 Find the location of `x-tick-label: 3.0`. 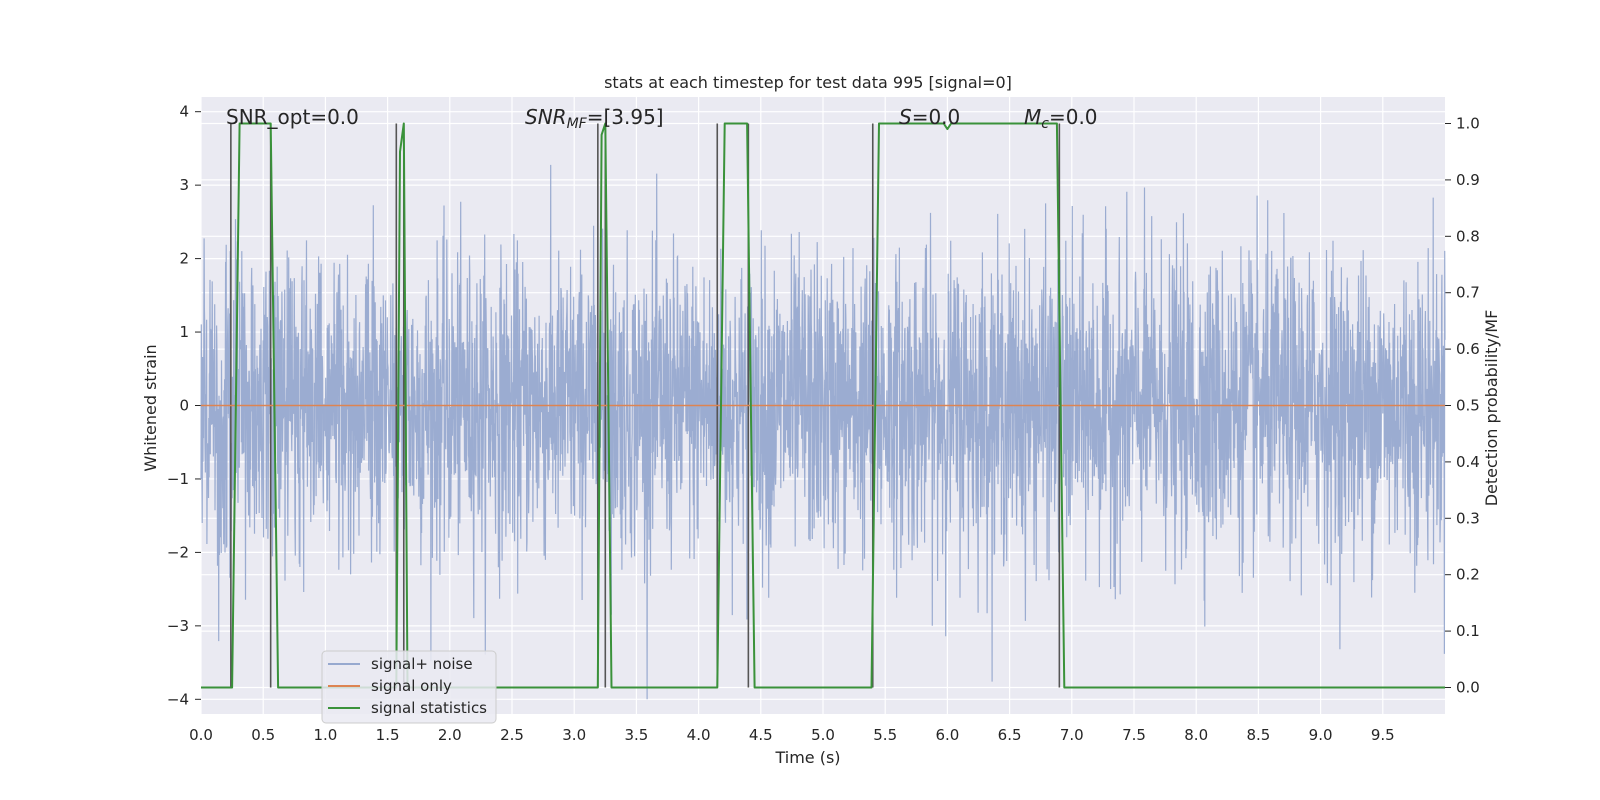

x-tick-label: 3.0 is located at coordinates (574, 735).